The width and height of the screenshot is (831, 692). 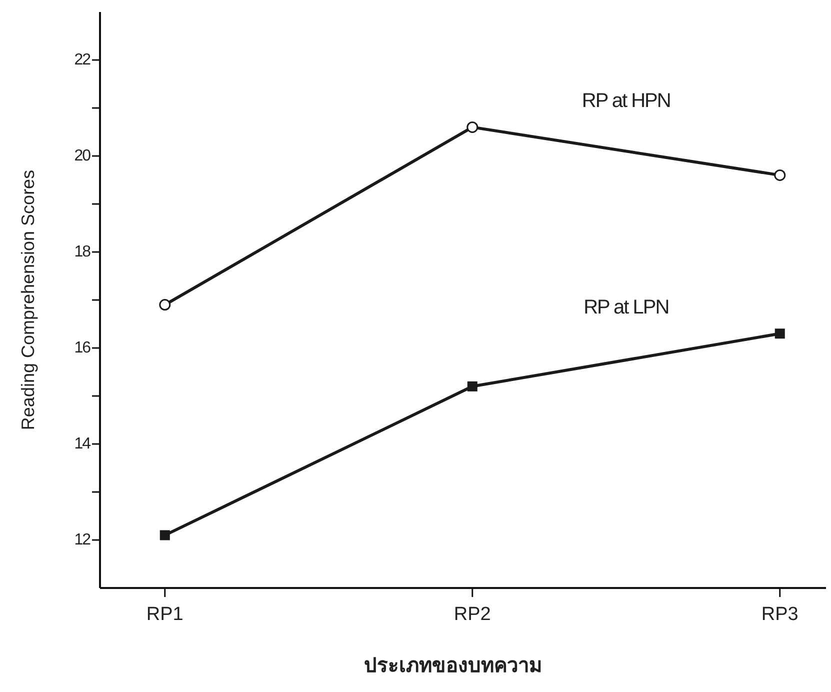 What do you see at coordinates (626, 307) in the screenshot?
I see `series-label: RP at LPN` at bounding box center [626, 307].